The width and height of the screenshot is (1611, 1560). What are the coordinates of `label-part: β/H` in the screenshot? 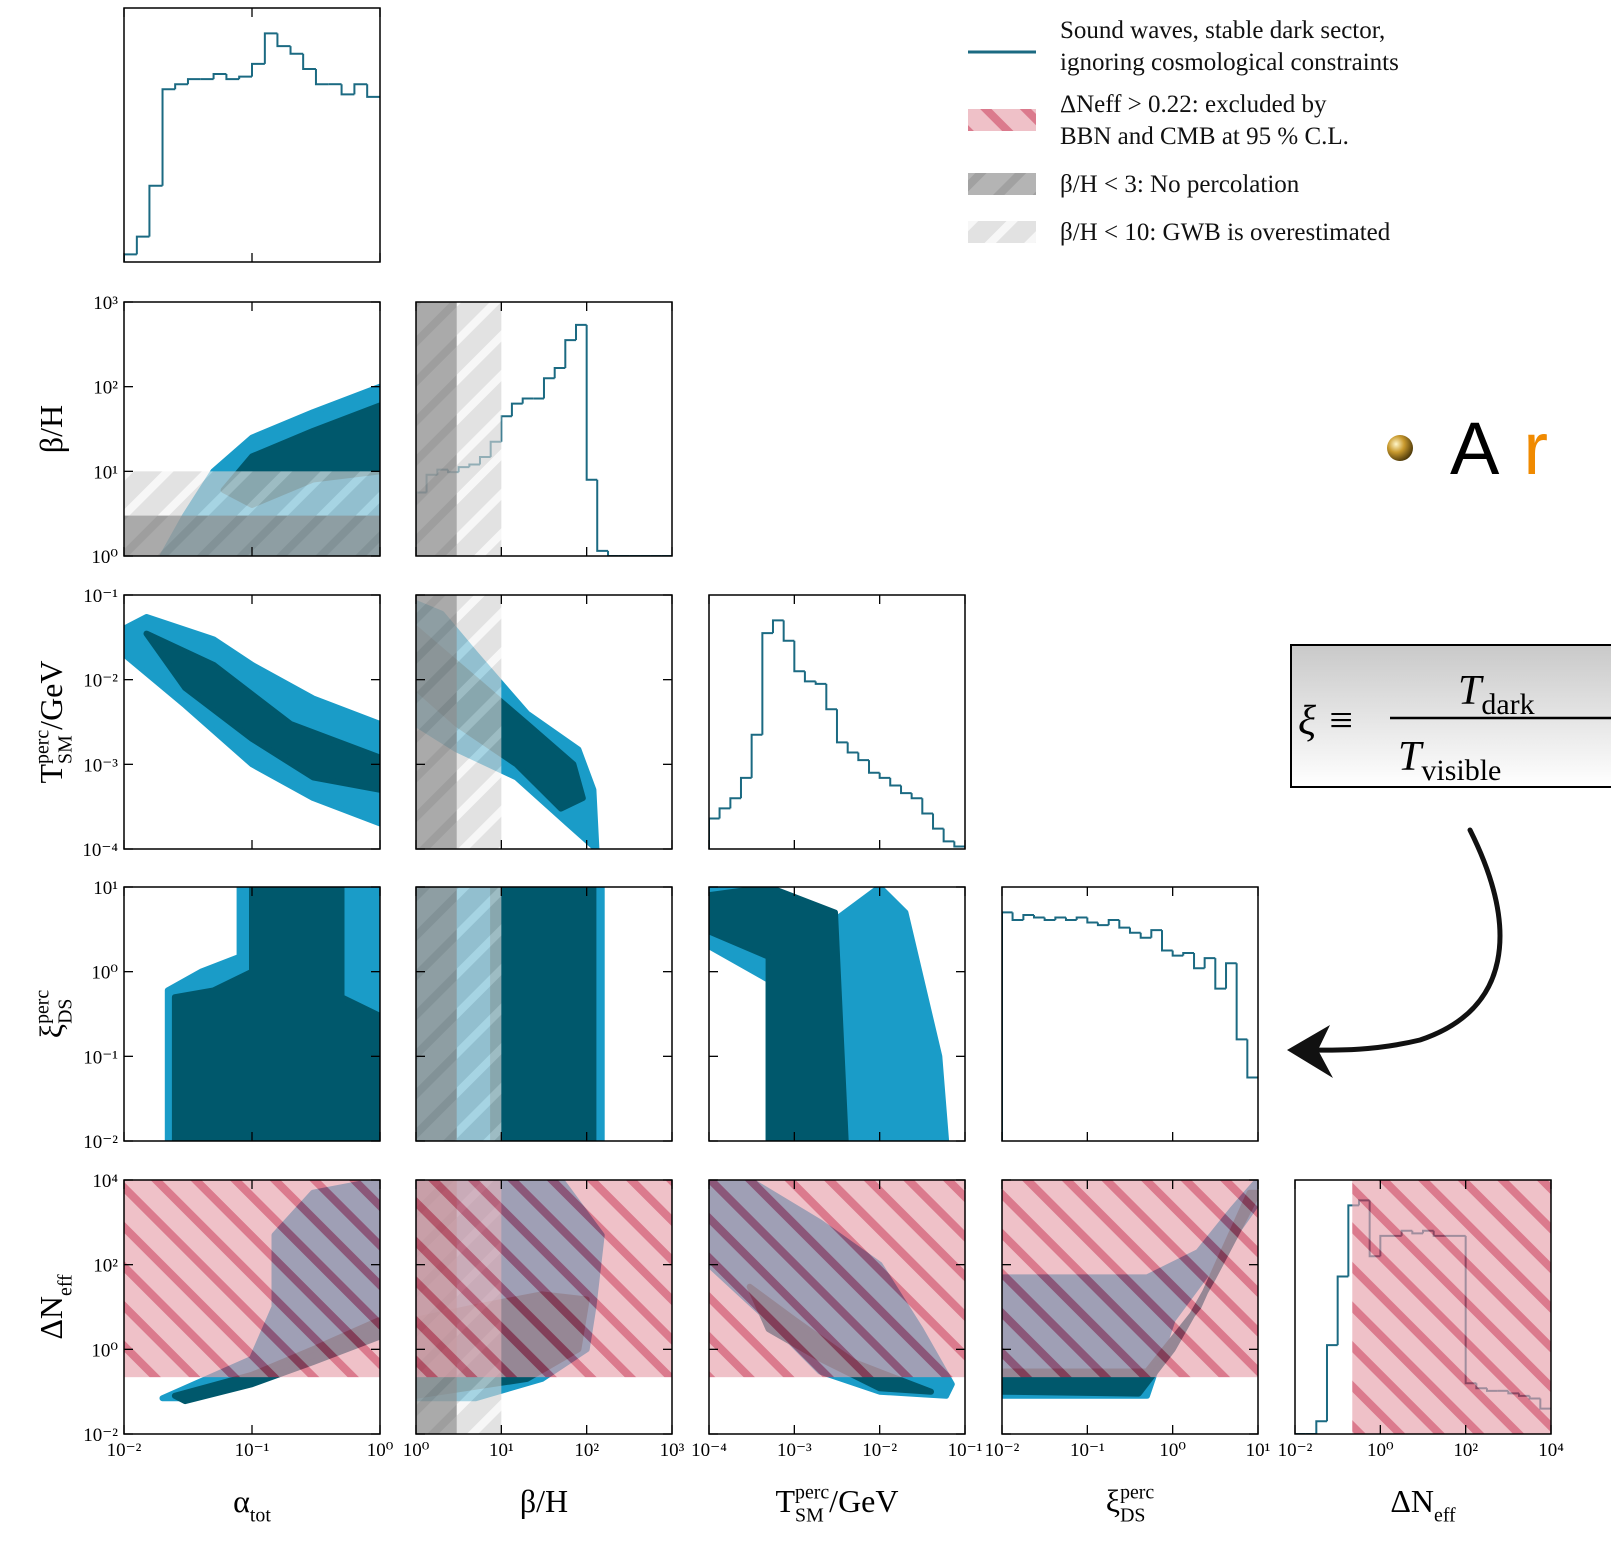 It's located at (544, 1501).